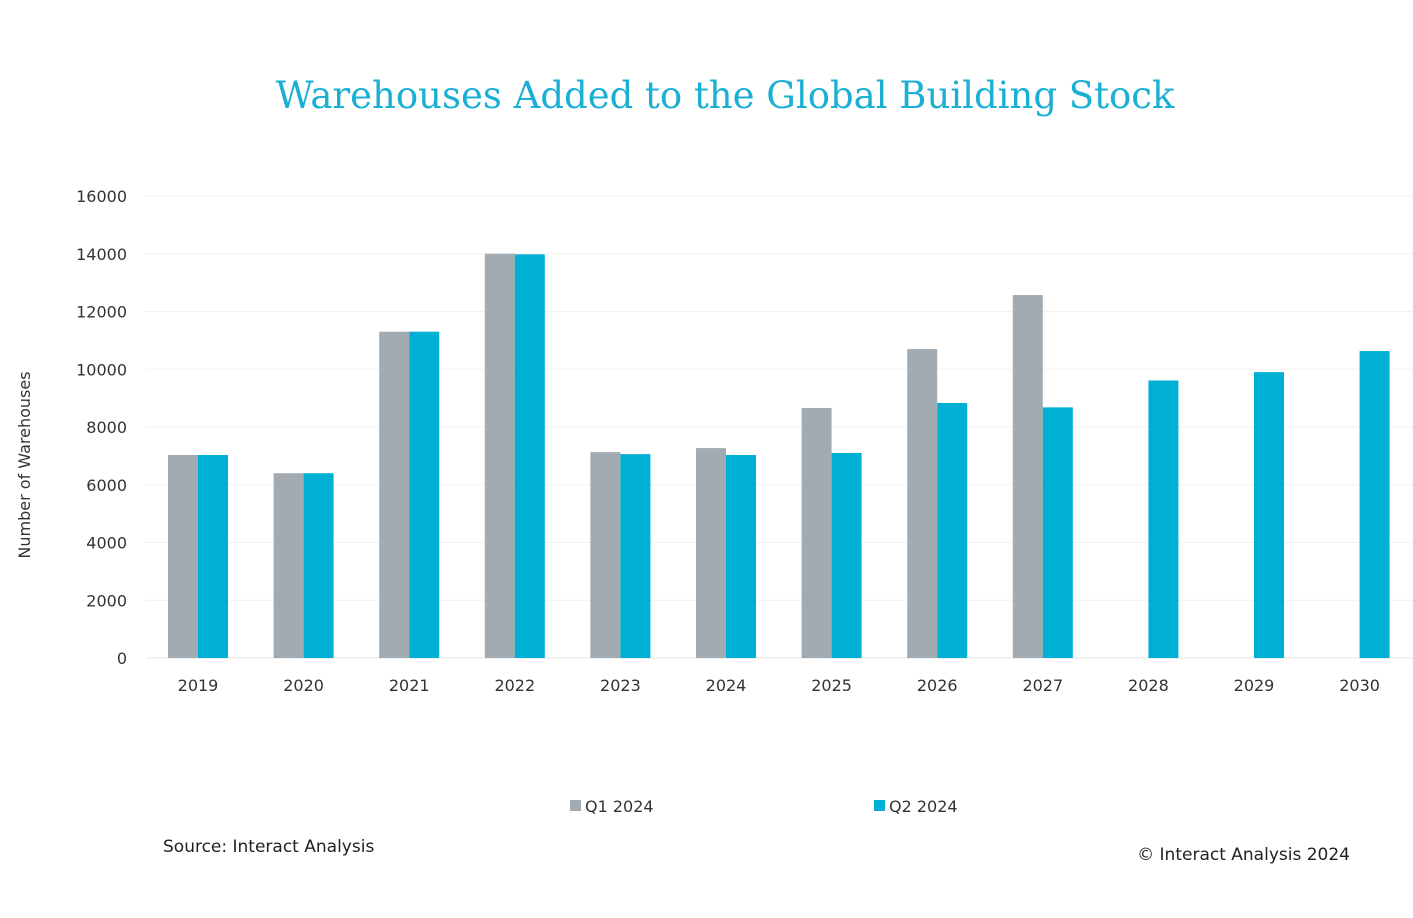 The height and width of the screenshot is (918, 1413). What do you see at coordinates (1359, 685) in the screenshot?
I see `x-tick-label: 2030` at bounding box center [1359, 685].